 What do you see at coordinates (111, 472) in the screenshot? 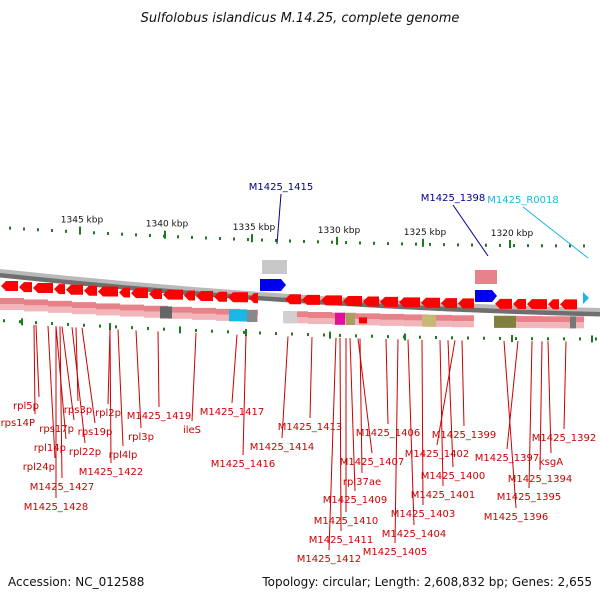
I see `gene-label-m1425-1422: M1425_1422` at bounding box center [111, 472].